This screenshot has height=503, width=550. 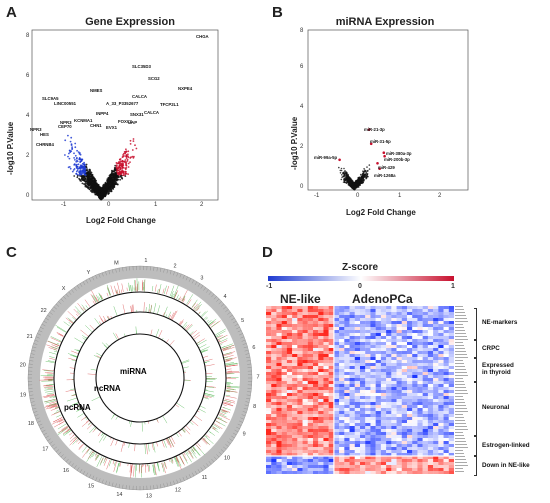 What do you see at coordinates (400, 196) in the screenshot?
I see `panel-b-xtick: 1` at bounding box center [400, 196].